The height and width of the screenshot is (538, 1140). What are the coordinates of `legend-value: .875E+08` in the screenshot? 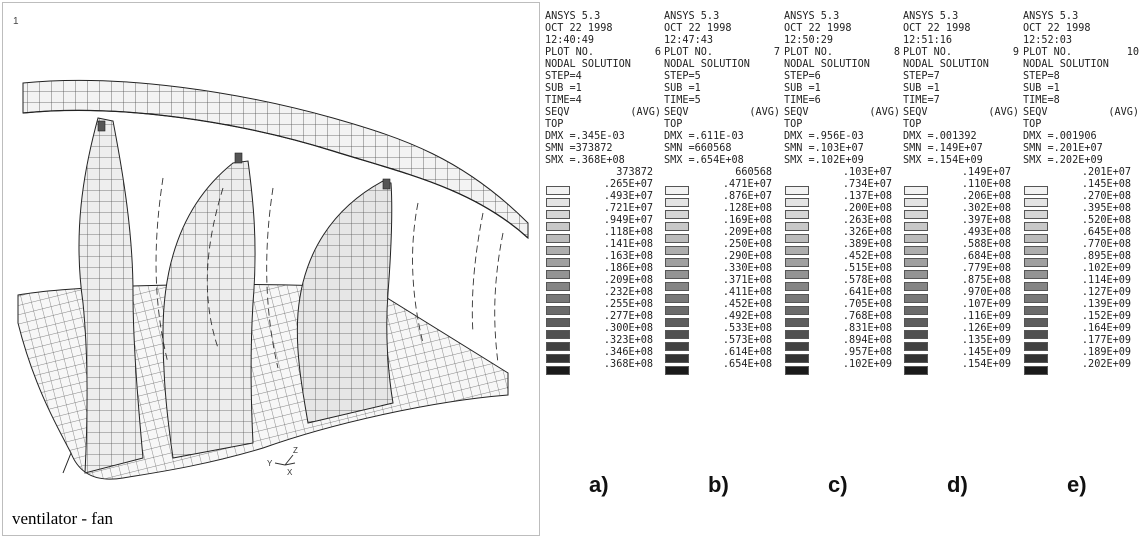 It's located at (986, 280).